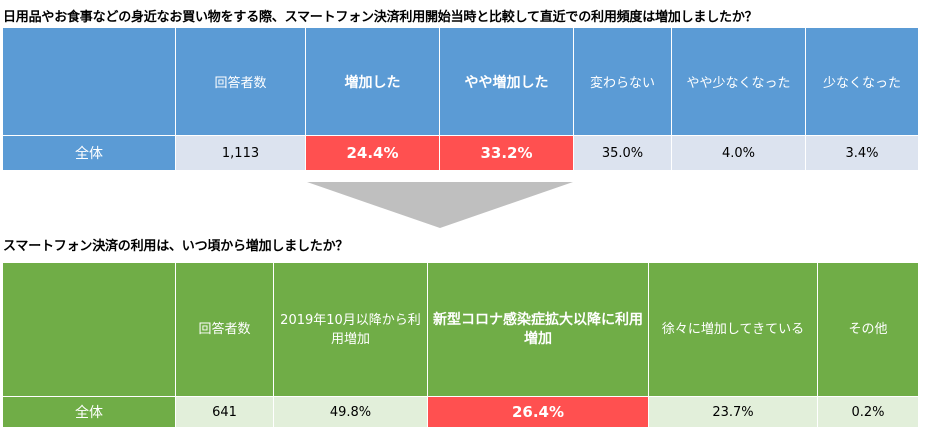  What do you see at coordinates (506, 153) in the screenshot?
I see `slightly-increased-value: 33.2%` at bounding box center [506, 153].